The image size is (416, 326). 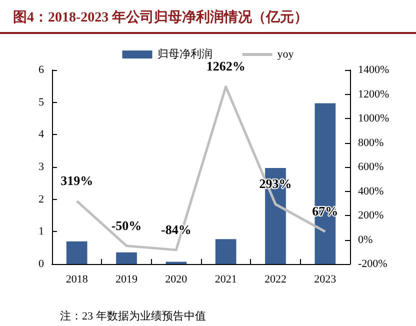 I want to click on y2-tick-label: 0%, so click(x=365, y=240).